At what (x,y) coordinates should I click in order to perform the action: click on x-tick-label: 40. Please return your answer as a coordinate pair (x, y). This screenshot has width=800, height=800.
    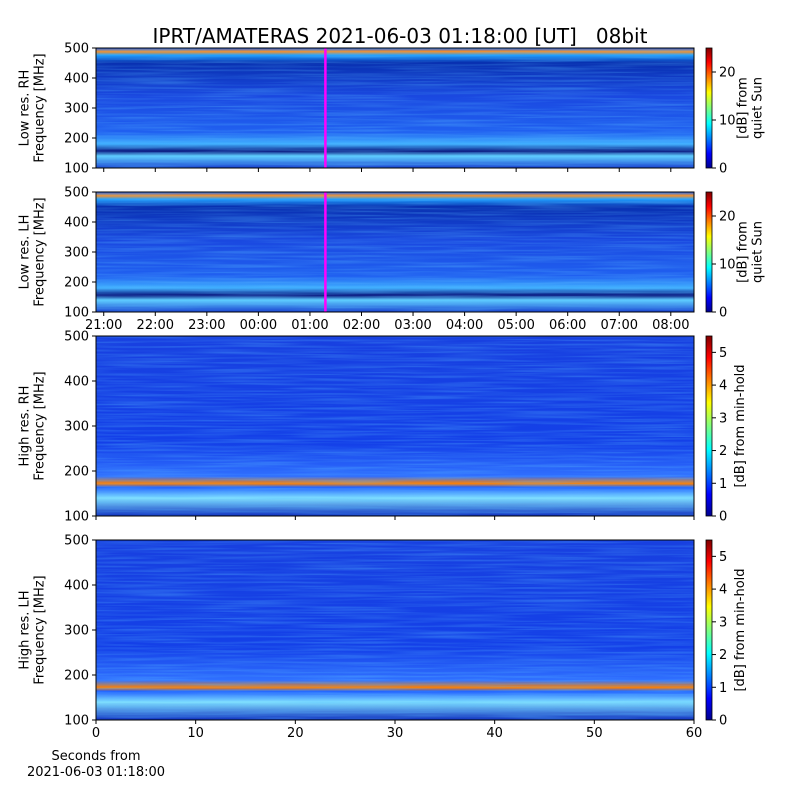
    Looking at the image, I should click on (494, 733).